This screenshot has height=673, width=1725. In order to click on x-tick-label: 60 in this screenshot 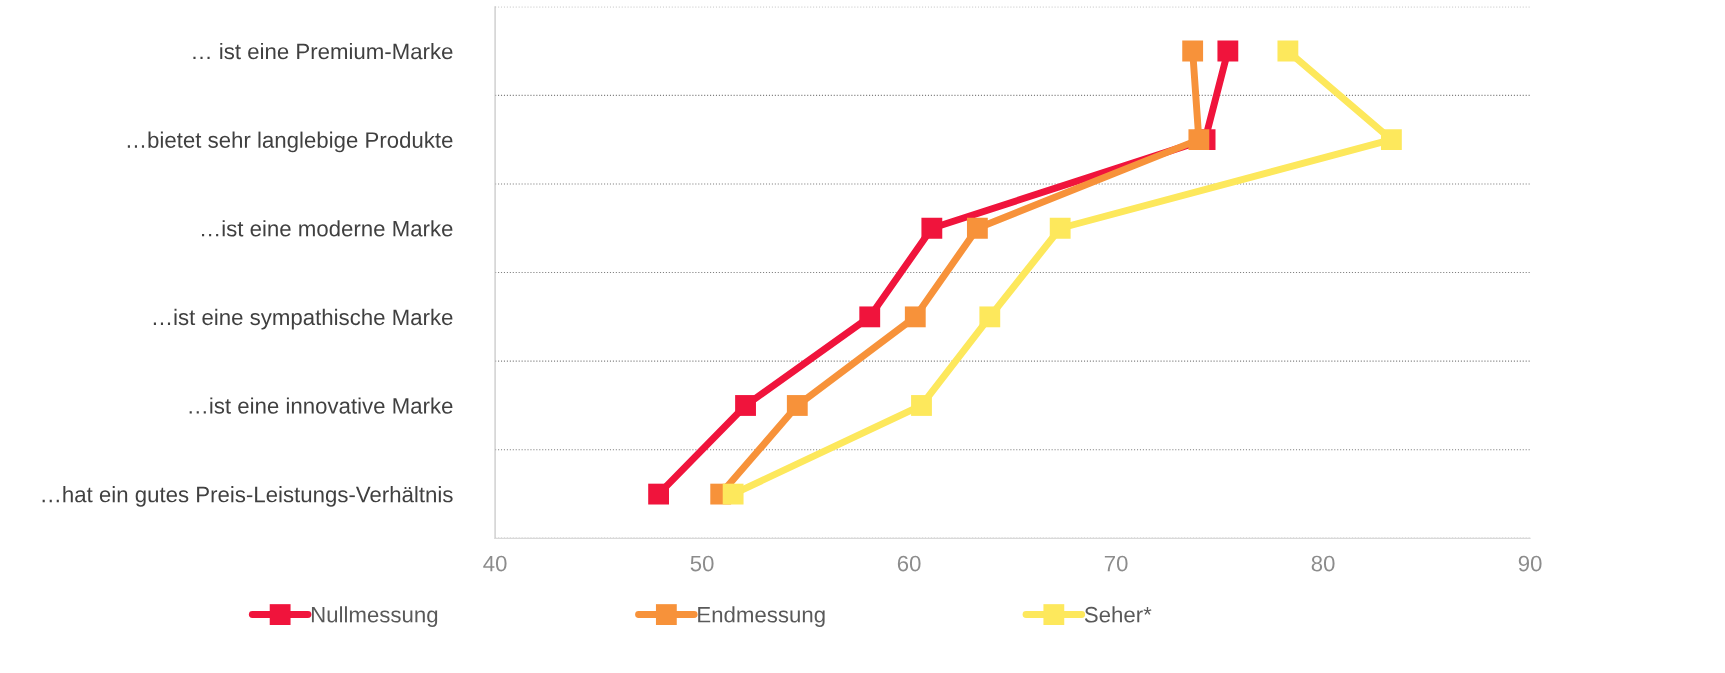, I will do `click(909, 563)`.